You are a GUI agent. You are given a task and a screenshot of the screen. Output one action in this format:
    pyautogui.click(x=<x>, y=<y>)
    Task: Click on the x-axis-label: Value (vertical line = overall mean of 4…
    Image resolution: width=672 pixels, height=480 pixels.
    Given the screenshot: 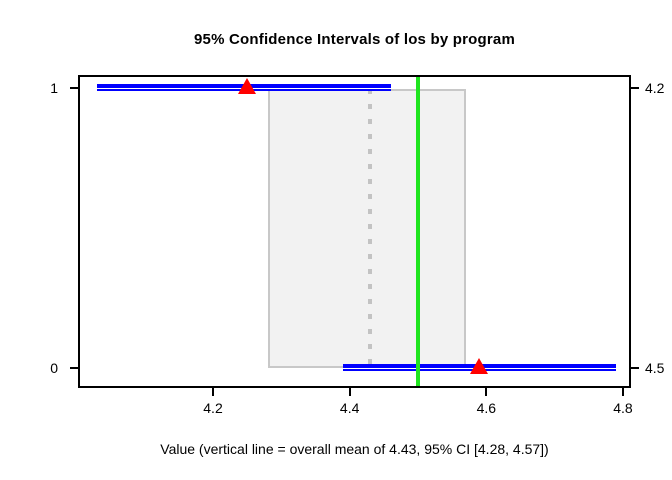 What is the action you would take?
    pyautogui.click(x=354, y=449)
    